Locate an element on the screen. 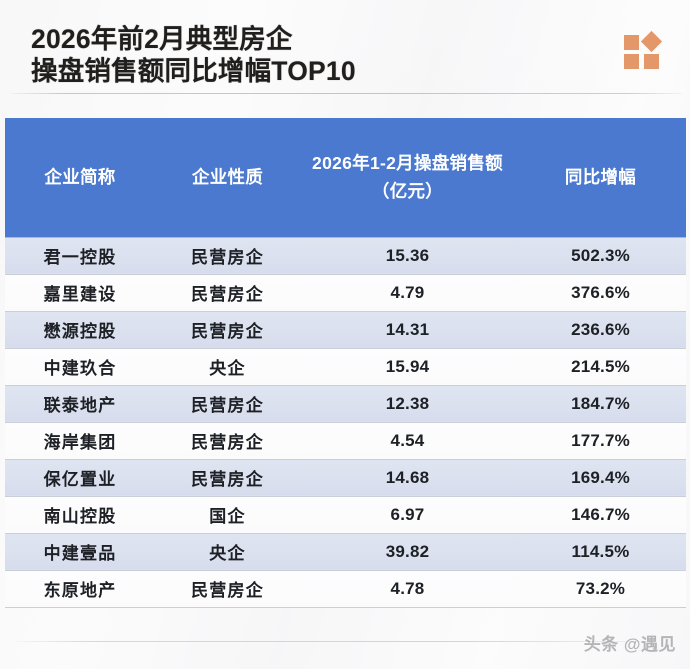 The height and width of the screenshot is (669, 690). page-header: 2026年前2月典型房企 操盘销售额同比增幅TOP10 is located at coordinates (345, 47).